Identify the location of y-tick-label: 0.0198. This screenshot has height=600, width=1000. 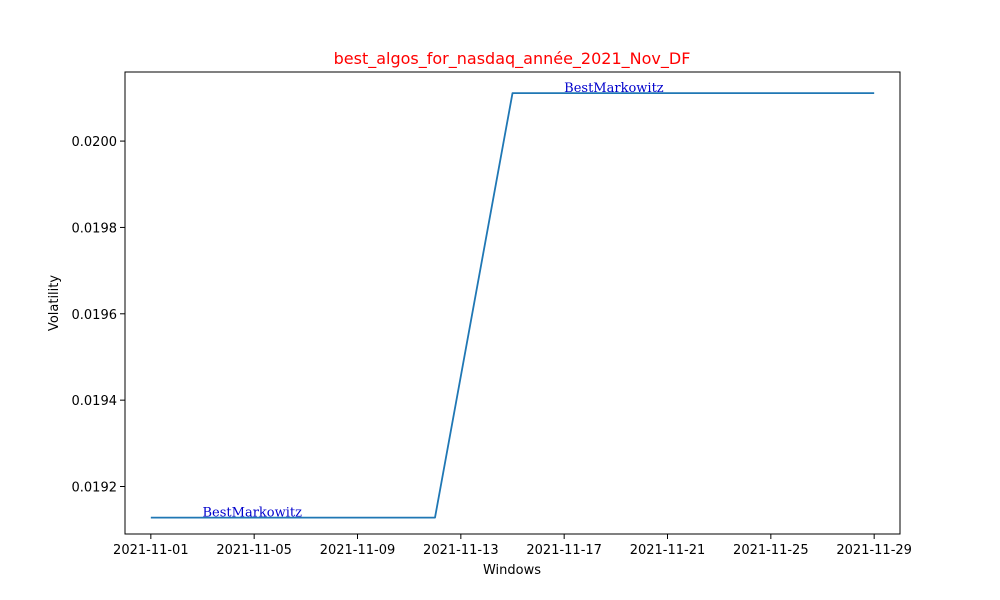
(95, 228).